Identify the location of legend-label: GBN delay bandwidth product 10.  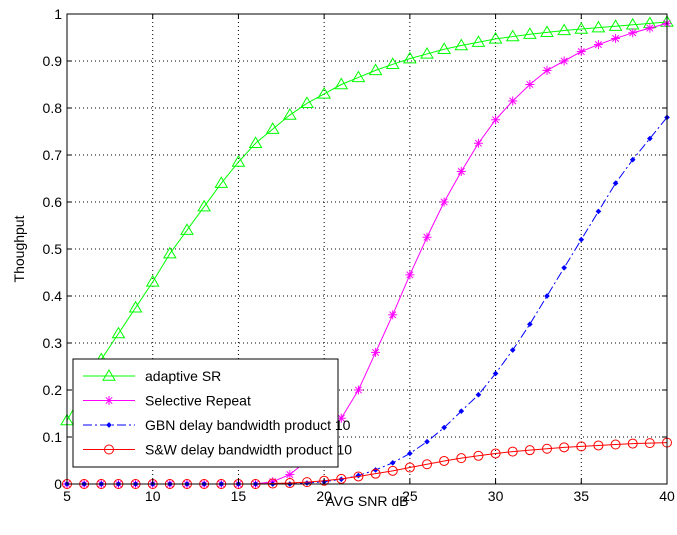
(248, 425).